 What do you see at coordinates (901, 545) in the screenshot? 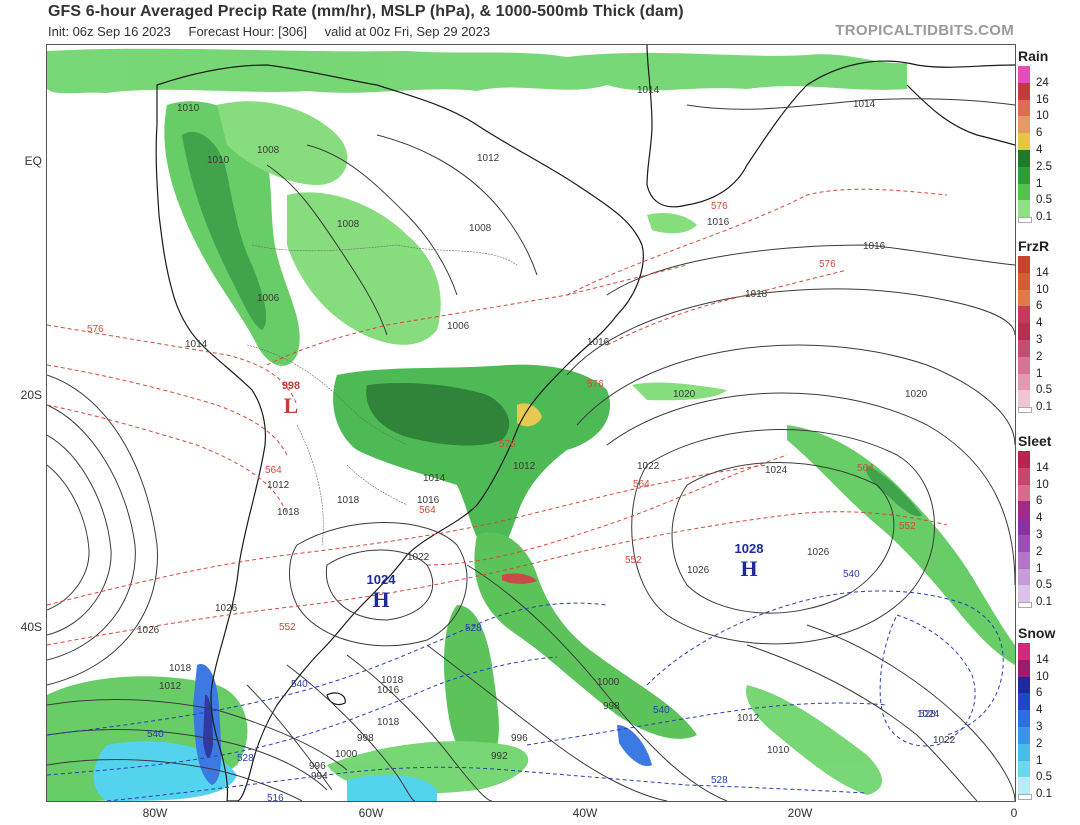
I see `precip-area-atl-front` at bounding box center [901, 545].